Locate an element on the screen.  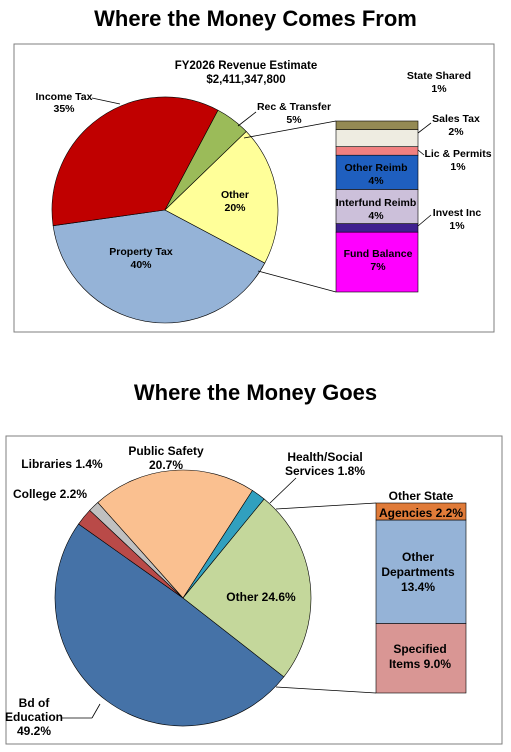
expense-label-other-state-line2: Agencies 2.2% is located at coordinates (421, 513).